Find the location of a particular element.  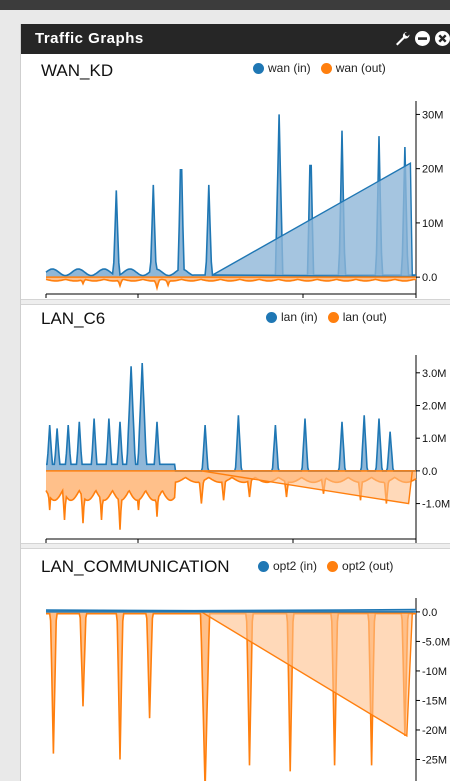

y-tick-label: 2.0M is located at coordinates (434, 407).